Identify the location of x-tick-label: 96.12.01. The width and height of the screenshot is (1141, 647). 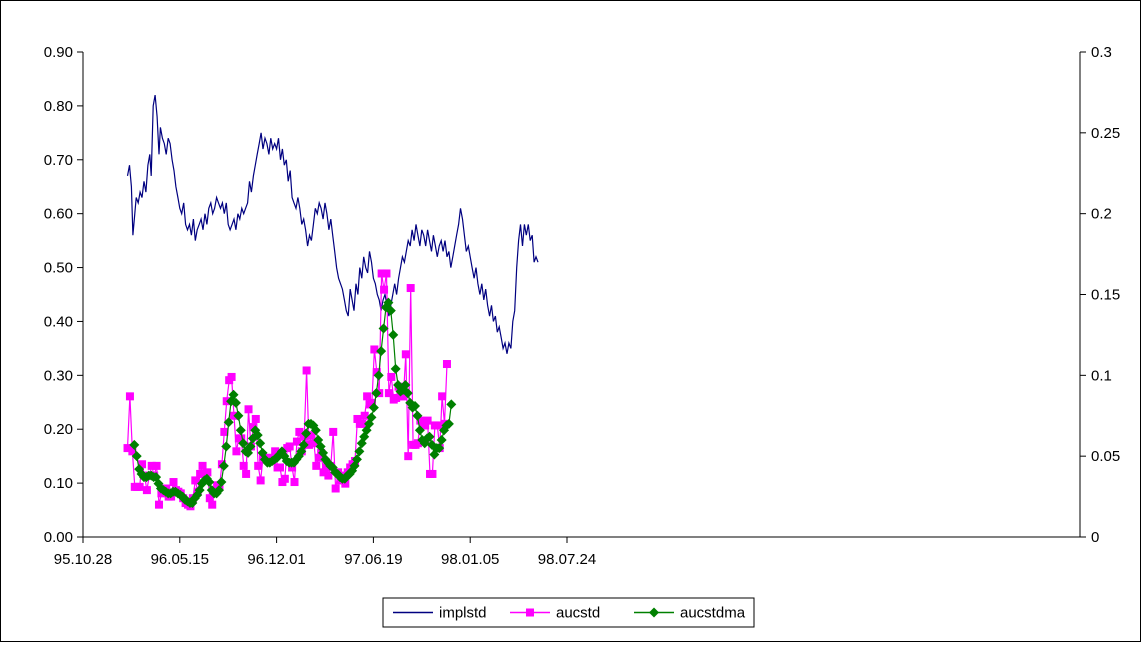
(276, 559).